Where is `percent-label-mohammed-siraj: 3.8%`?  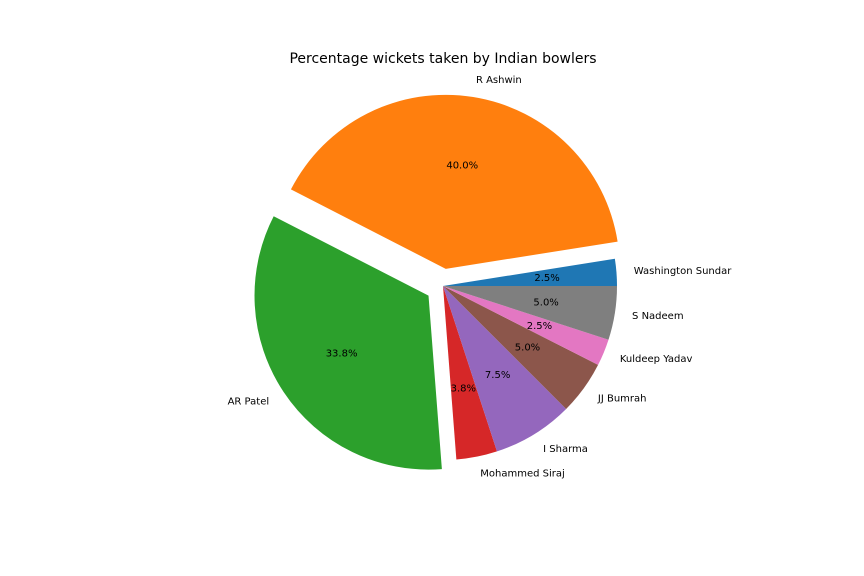 percent-label-mohammed-siraj: 3.8% is located at coordinates (463, 388).